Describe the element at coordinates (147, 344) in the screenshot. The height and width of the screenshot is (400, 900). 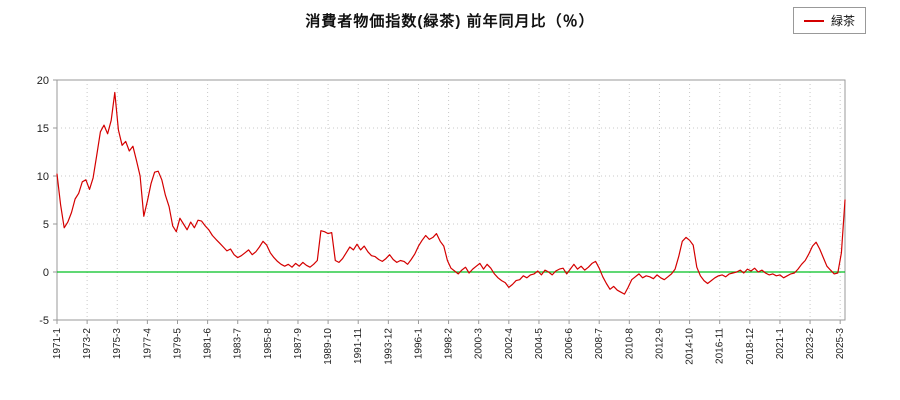
I see `x-tick-label: 1977-4` at that location.